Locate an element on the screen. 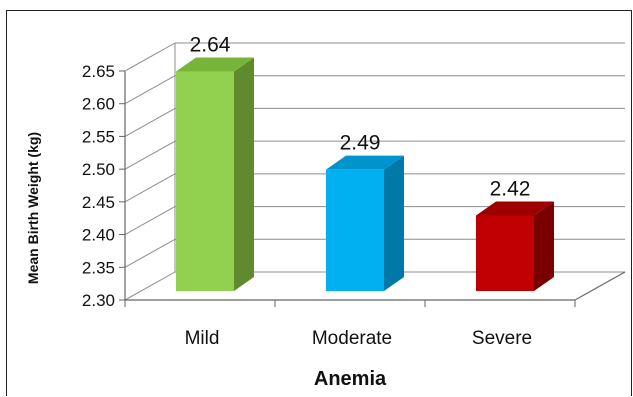  floor-right-edge is located at coordinates (600, 286).